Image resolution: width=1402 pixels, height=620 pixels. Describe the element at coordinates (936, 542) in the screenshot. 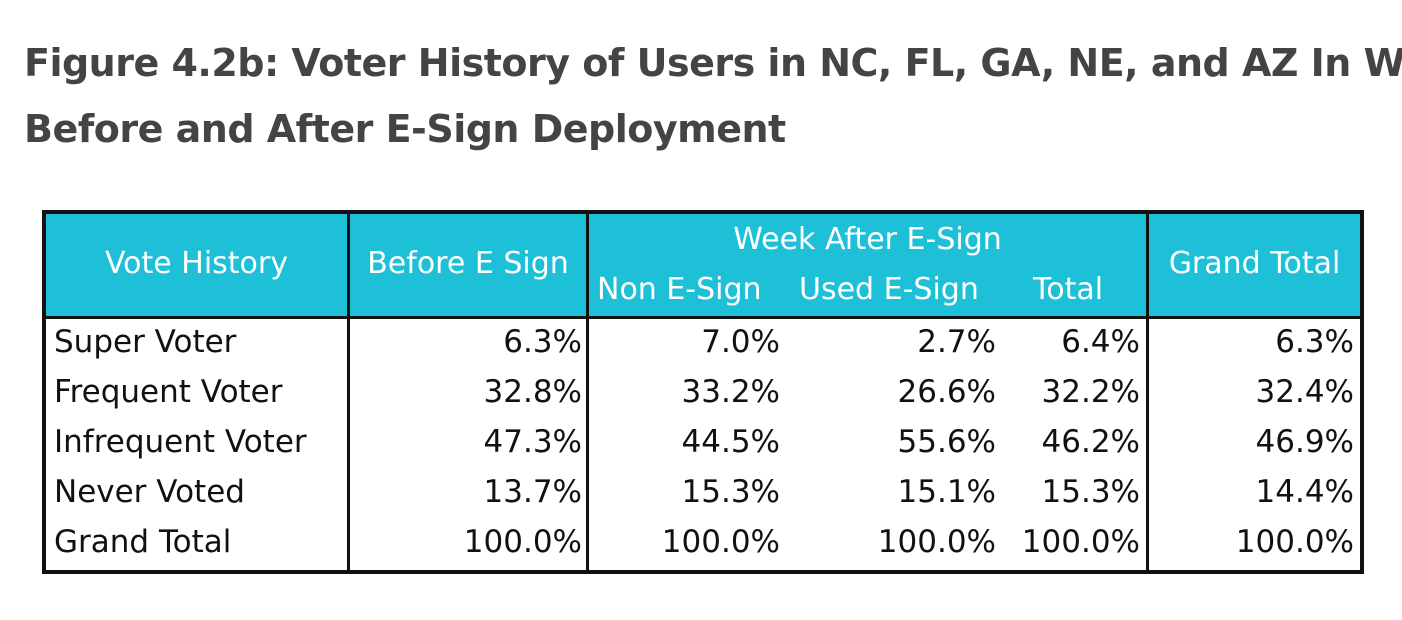

I see `cell-used-esign: 100.0%` at that location.